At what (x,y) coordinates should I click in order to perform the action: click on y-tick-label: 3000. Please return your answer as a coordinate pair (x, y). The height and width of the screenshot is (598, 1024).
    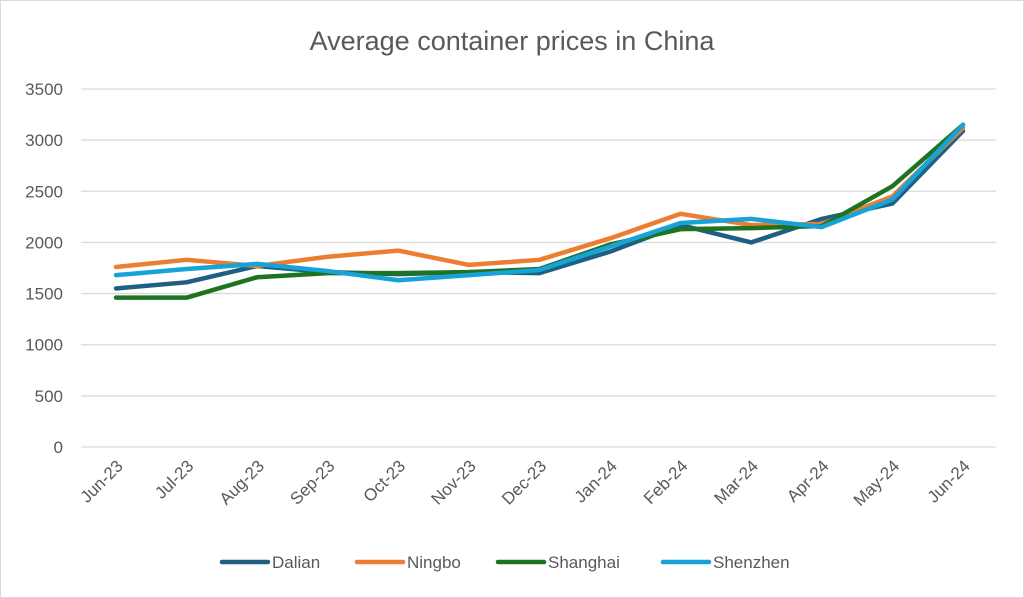
    Looking at the image, I should click on (44, 140).